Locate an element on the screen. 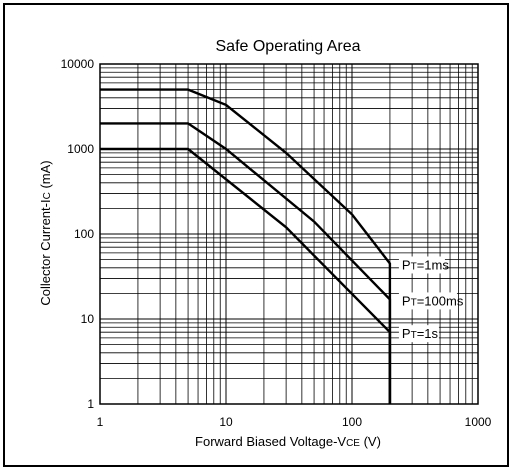  y-tick-label: 100 is located at coordinates (84, 234).